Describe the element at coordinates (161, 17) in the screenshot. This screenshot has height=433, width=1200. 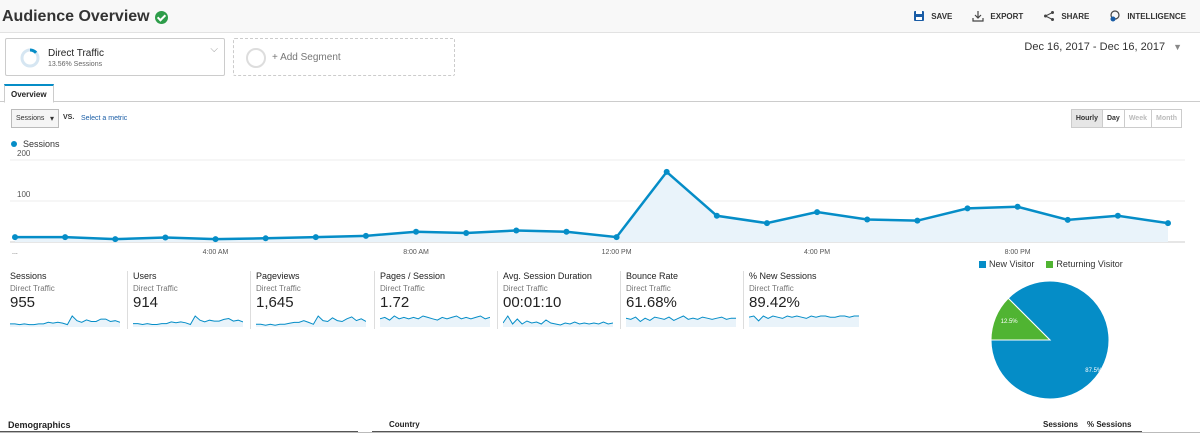
I see `verified-check-icon` at that location.